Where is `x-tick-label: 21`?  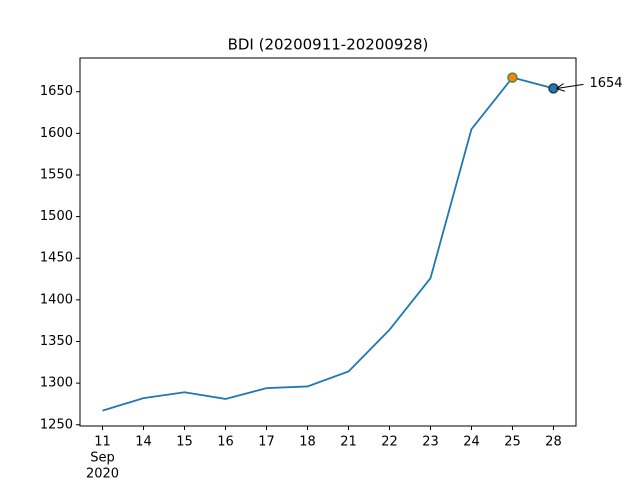 x-tick-label: 21 is located at coordinates (348, 442).